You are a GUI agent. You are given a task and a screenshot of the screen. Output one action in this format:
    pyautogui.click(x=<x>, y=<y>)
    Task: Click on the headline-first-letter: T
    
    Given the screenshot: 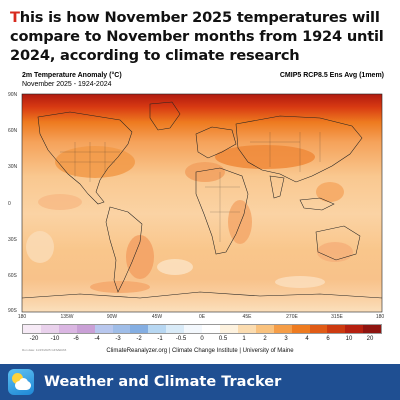 What is the action you would take?
    pyautogui.click(x=15, y=17)
    